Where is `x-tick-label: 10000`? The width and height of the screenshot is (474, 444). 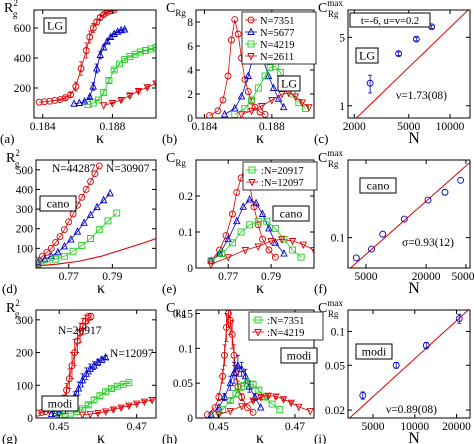 x-tick-label: 10000 is located at coordinates (414, 427).